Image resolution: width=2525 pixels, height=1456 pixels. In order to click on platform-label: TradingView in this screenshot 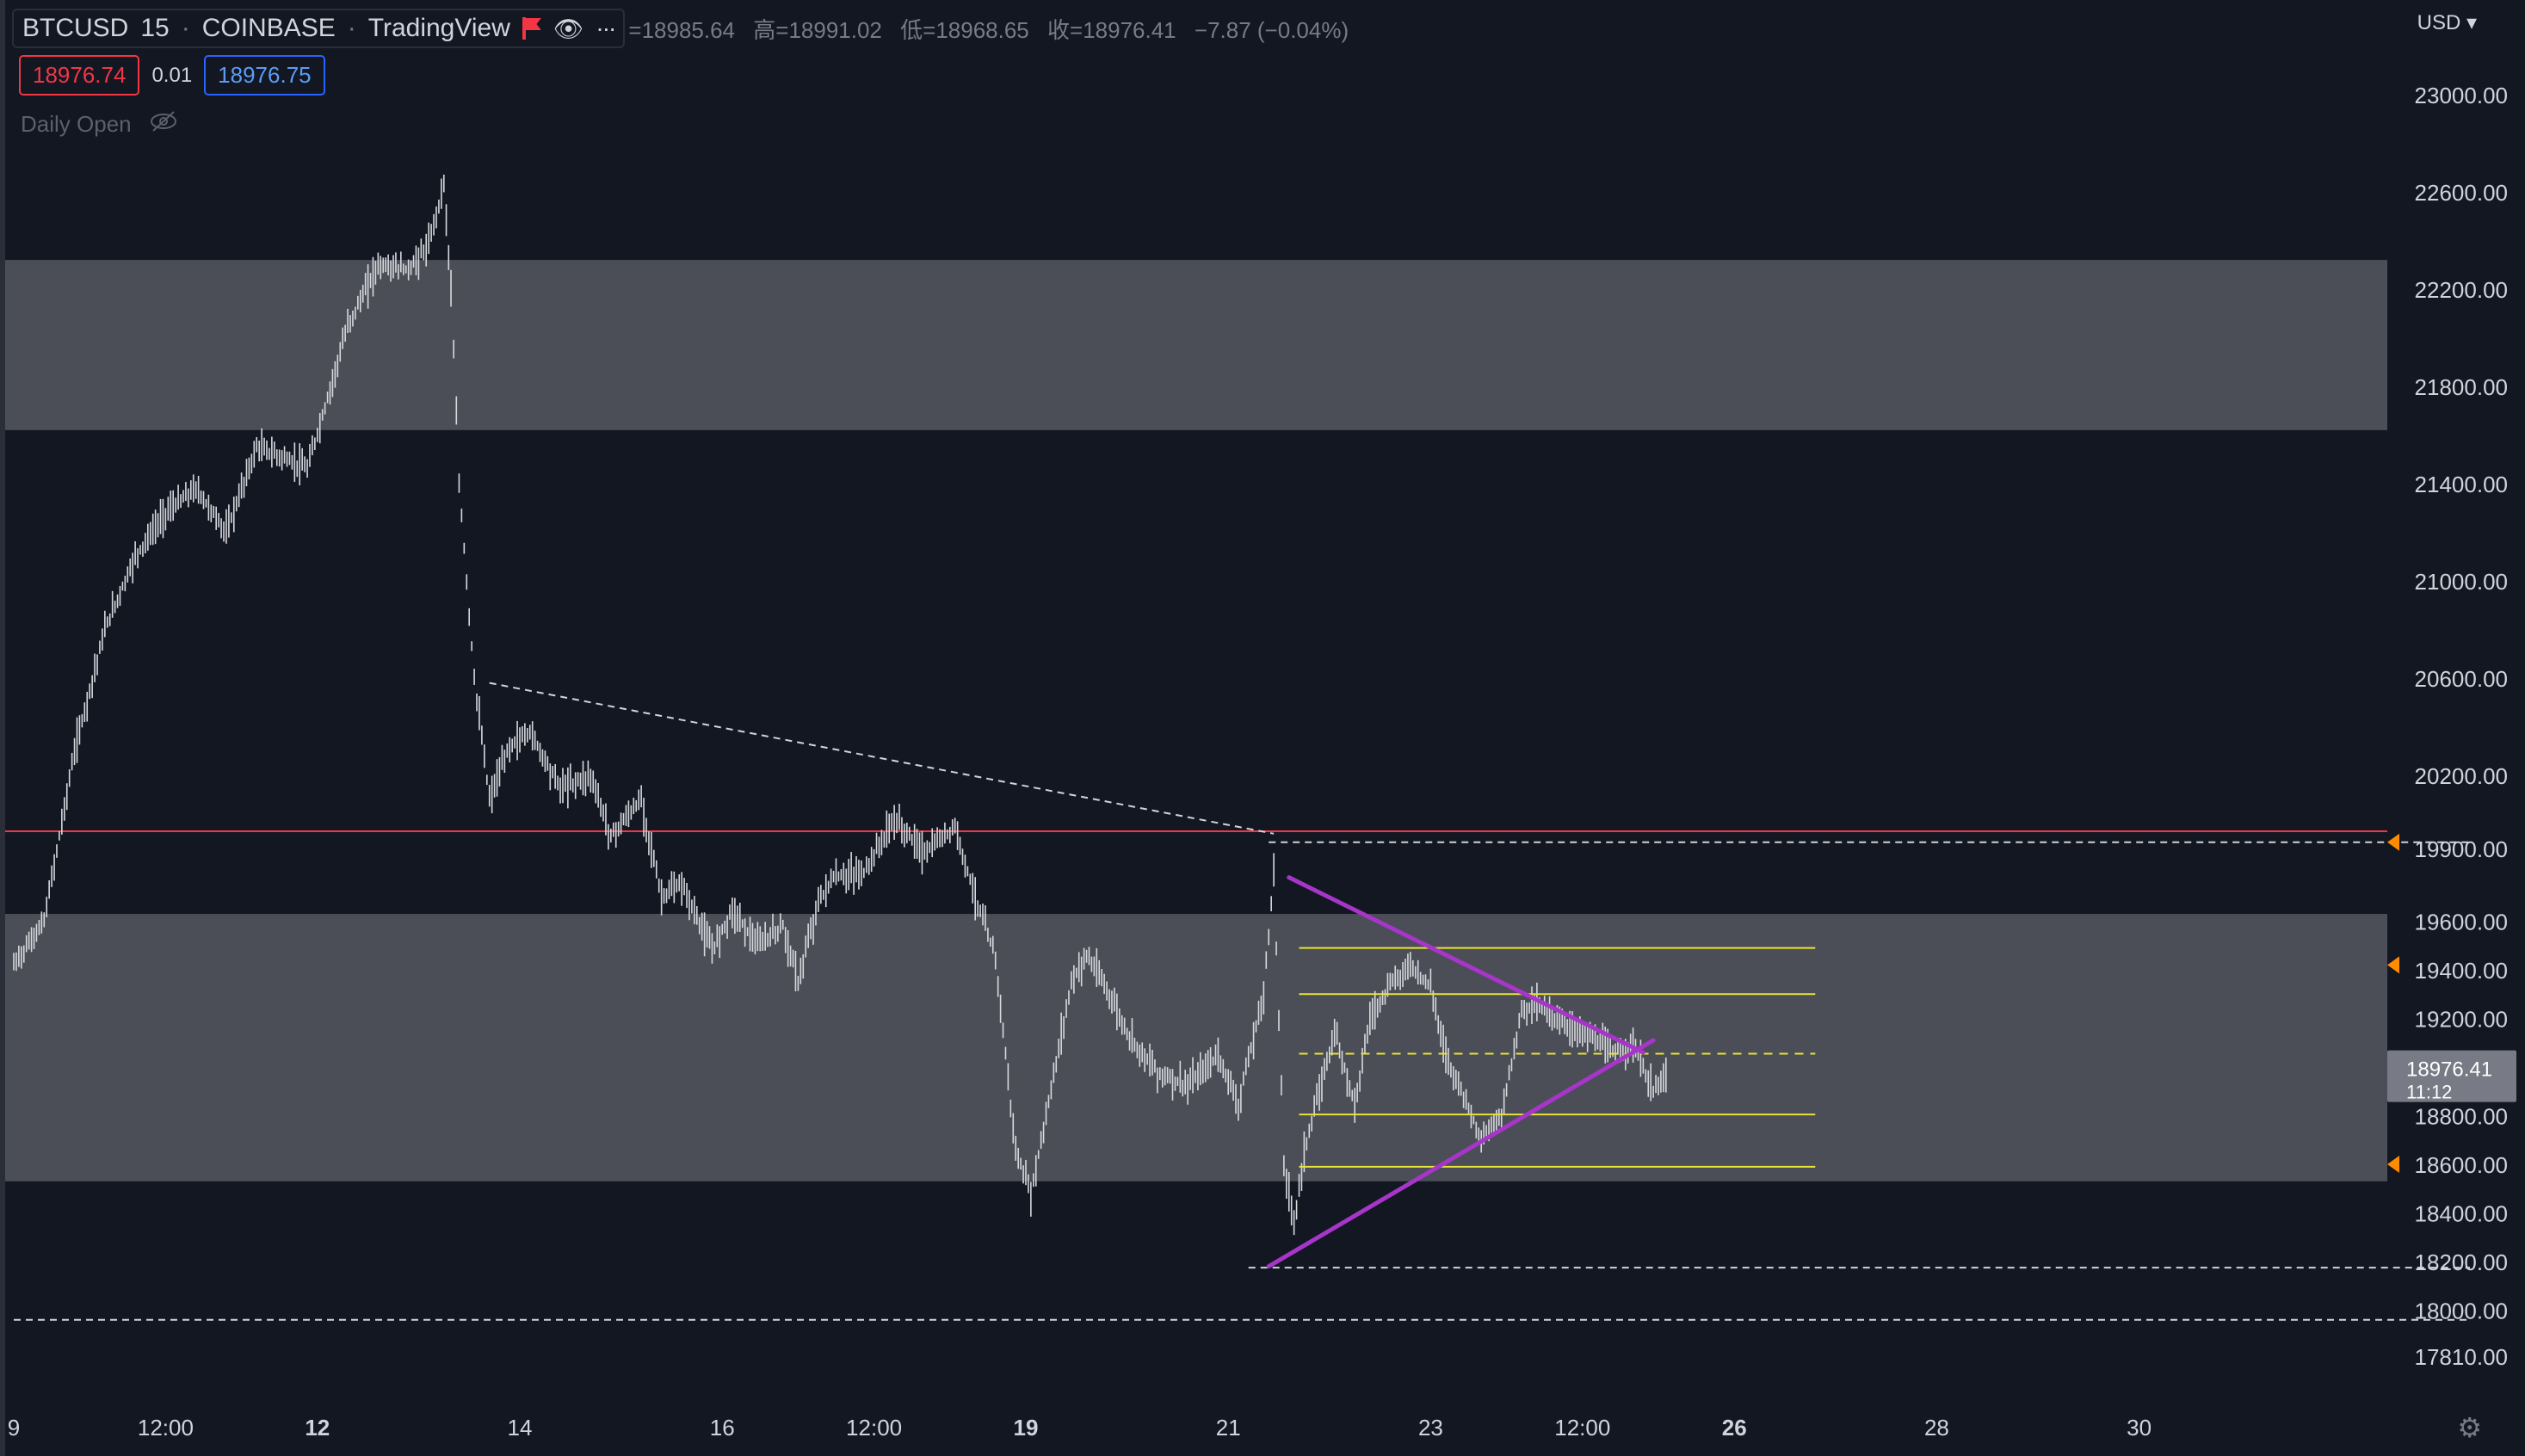, I will do `click(438, 28)`.